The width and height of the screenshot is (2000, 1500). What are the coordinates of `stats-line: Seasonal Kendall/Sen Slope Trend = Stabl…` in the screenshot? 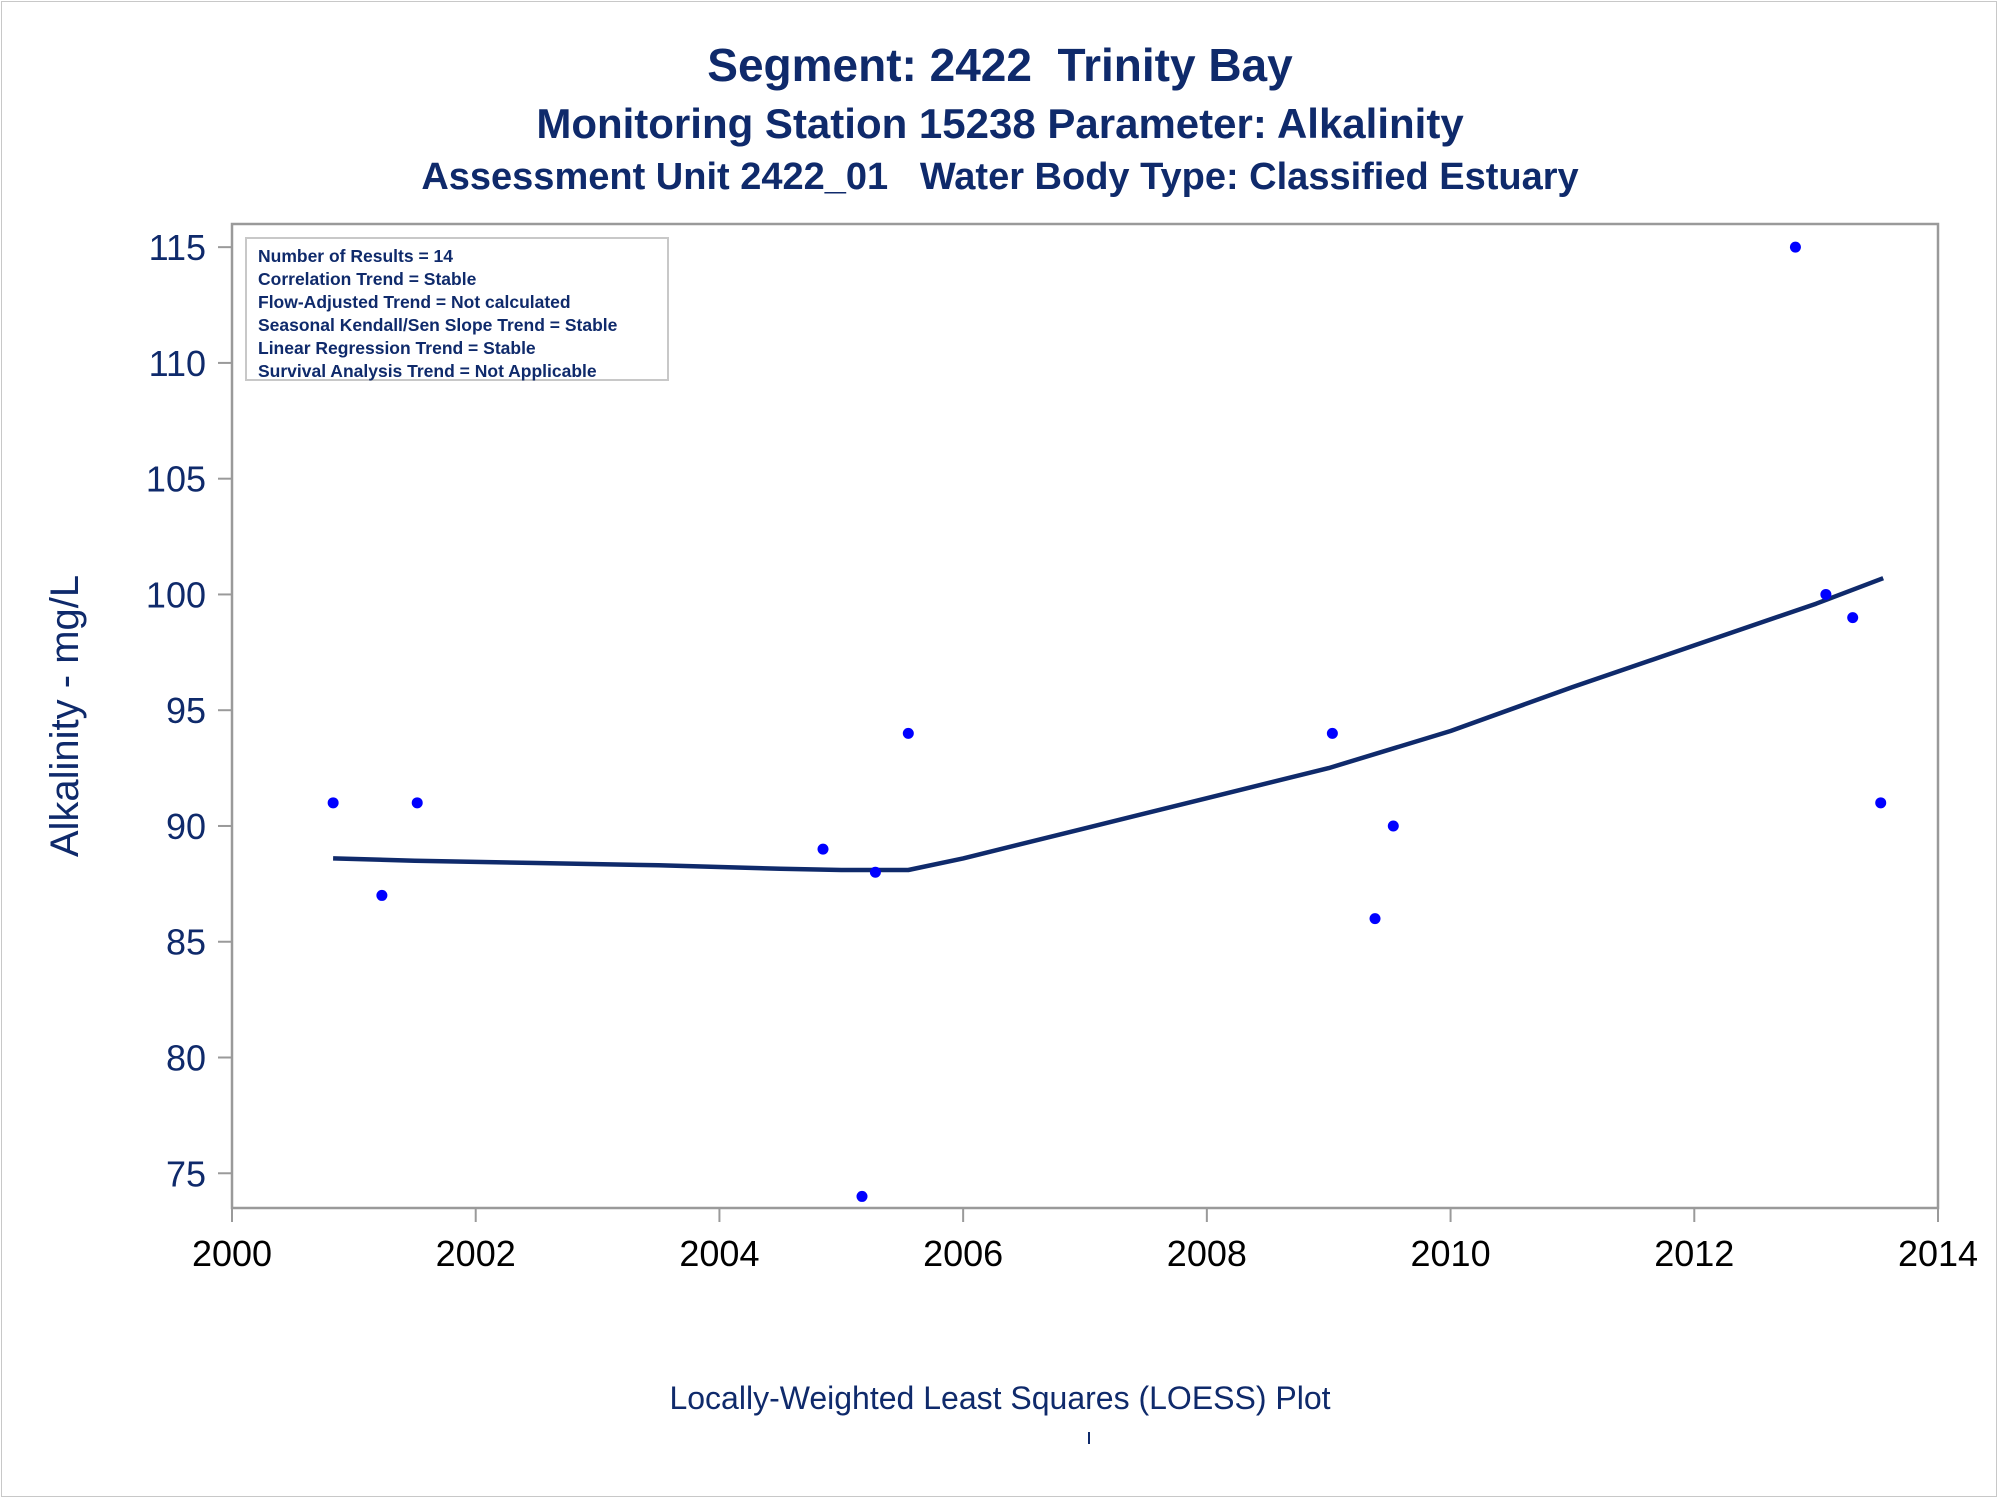 It's located at (438, 325).